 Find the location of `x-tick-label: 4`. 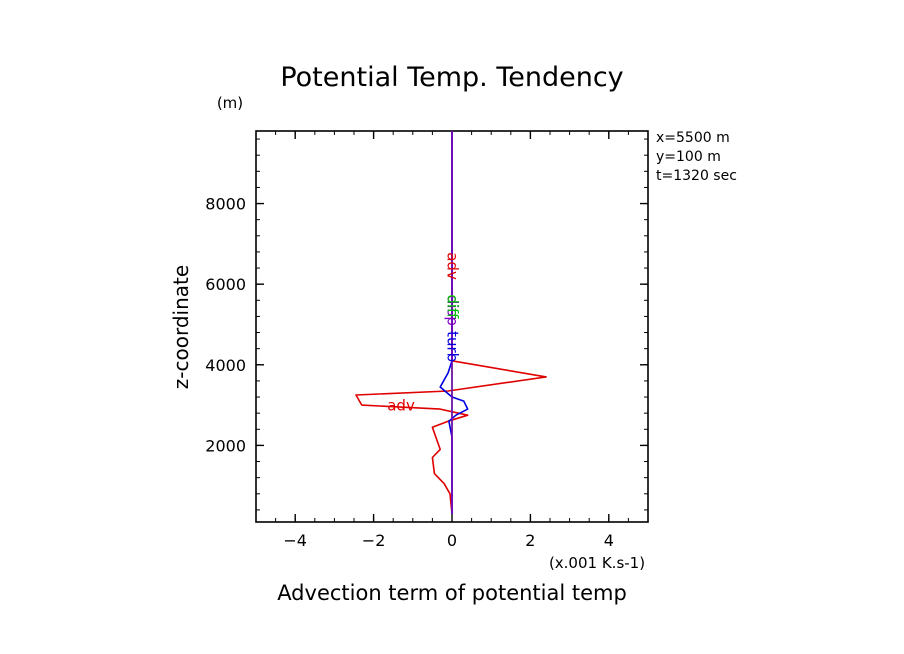

x-tick-label: 4 is located at coordinates (609, 540).